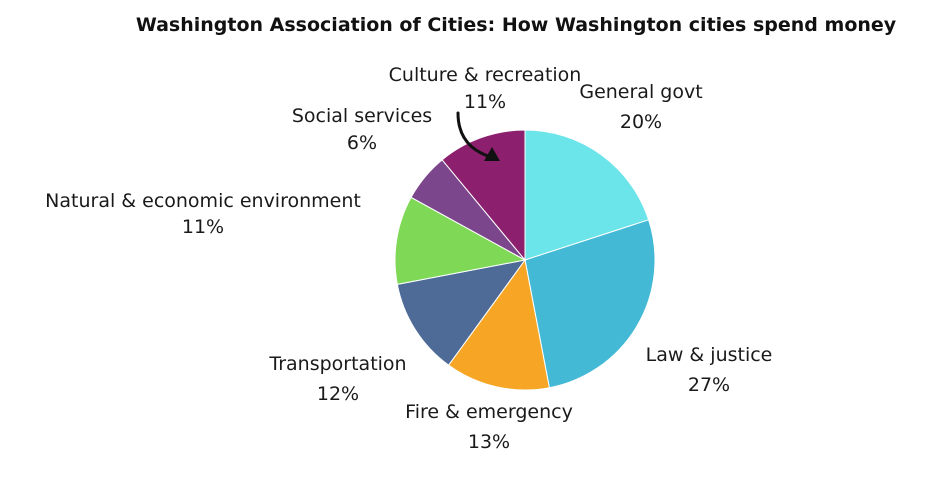  Describe the element at coordinates (485, 102) in the screenshot. I see `slice-value-culture-recreation: 11%` at that location.